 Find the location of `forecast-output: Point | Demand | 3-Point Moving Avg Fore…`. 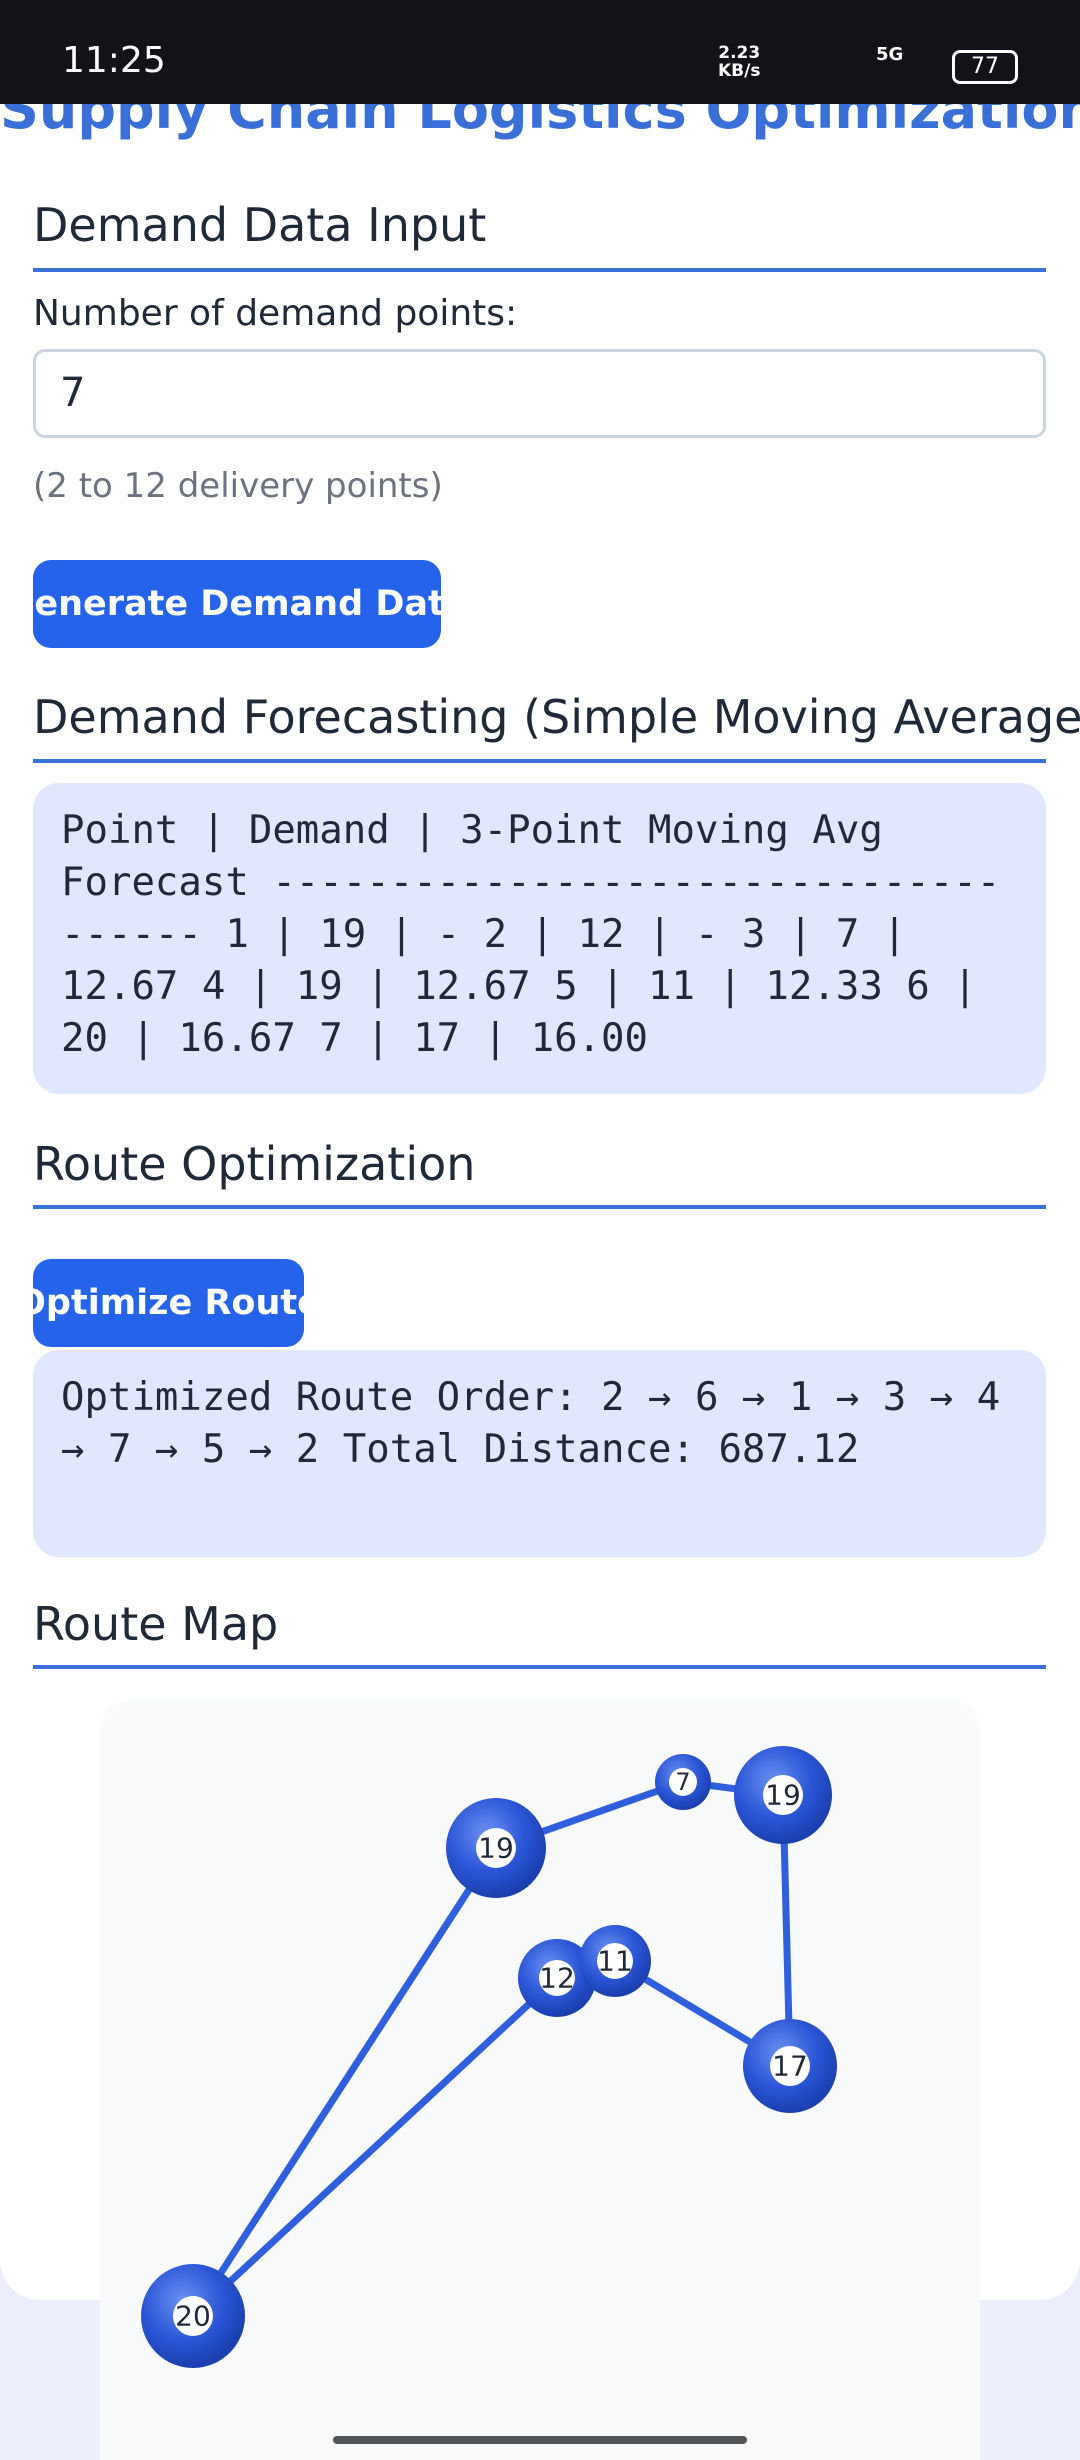

forecast-output: Point | Demand | 3-Point Moving Avg Fore… is located at coordinates (539, 938).